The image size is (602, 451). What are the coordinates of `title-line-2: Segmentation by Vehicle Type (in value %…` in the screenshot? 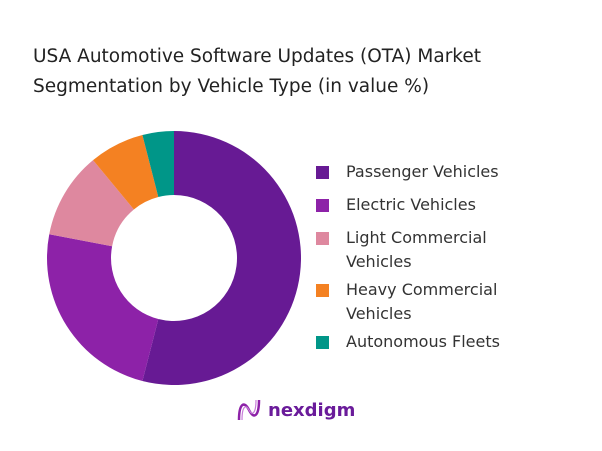 It's located at (231, 86).